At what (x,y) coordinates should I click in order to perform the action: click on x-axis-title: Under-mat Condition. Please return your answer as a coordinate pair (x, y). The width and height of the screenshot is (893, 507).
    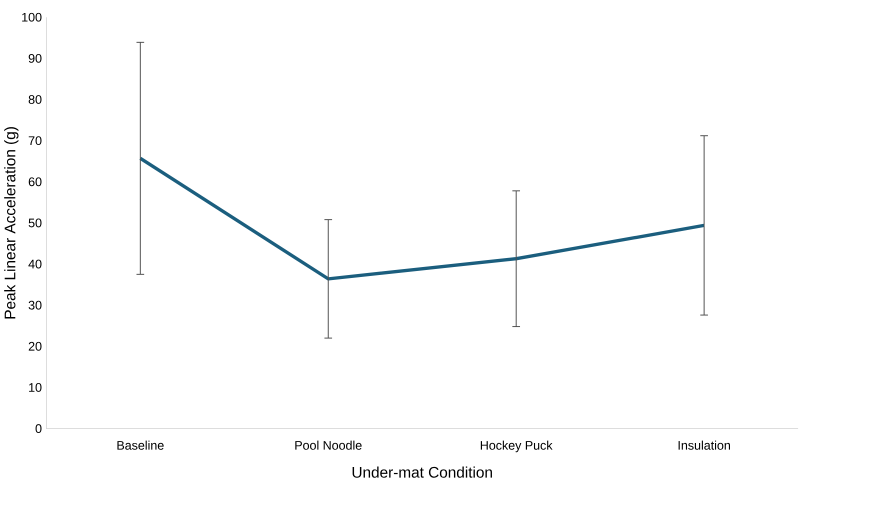
    Looking at the image, I should click on (422, 472).